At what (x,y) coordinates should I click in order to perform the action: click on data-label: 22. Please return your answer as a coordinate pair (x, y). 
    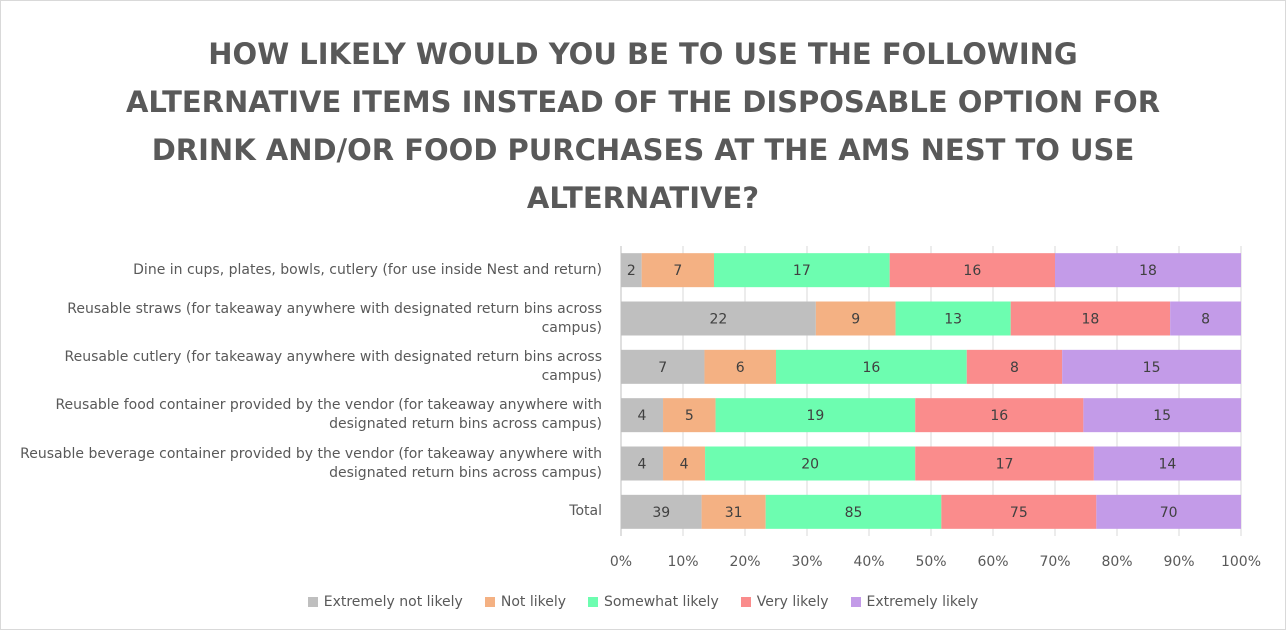
    Looking at the image, I should click on (719, 320).